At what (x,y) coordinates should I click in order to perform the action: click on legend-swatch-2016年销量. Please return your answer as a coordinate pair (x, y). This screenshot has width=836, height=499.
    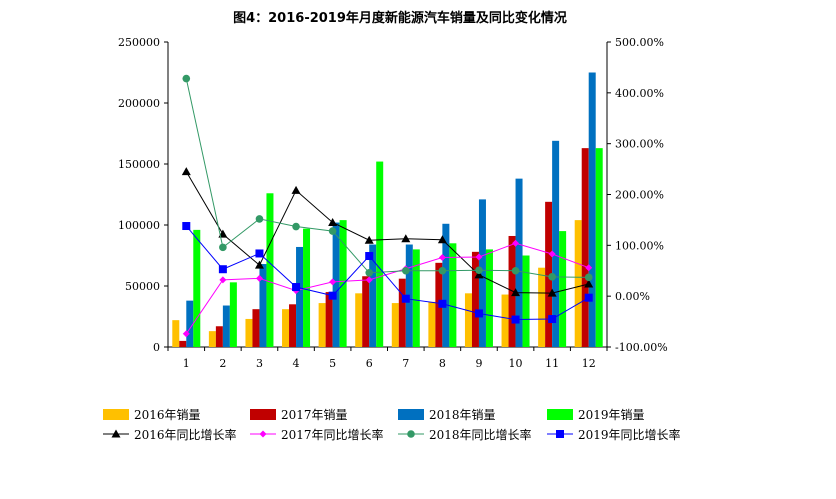
    Looking at the image, I should click on (116, 414).